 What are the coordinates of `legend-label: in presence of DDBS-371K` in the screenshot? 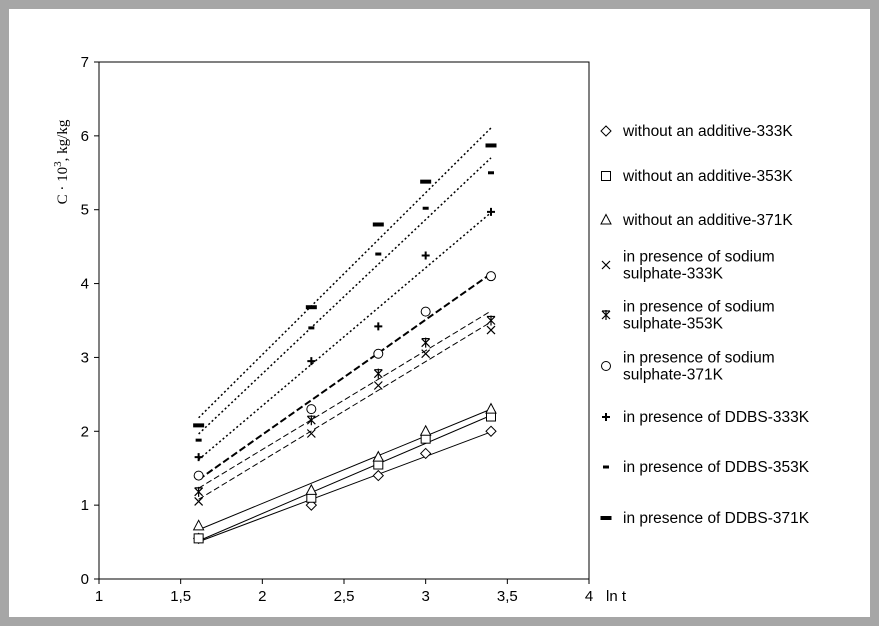 It's located at (716, 518).